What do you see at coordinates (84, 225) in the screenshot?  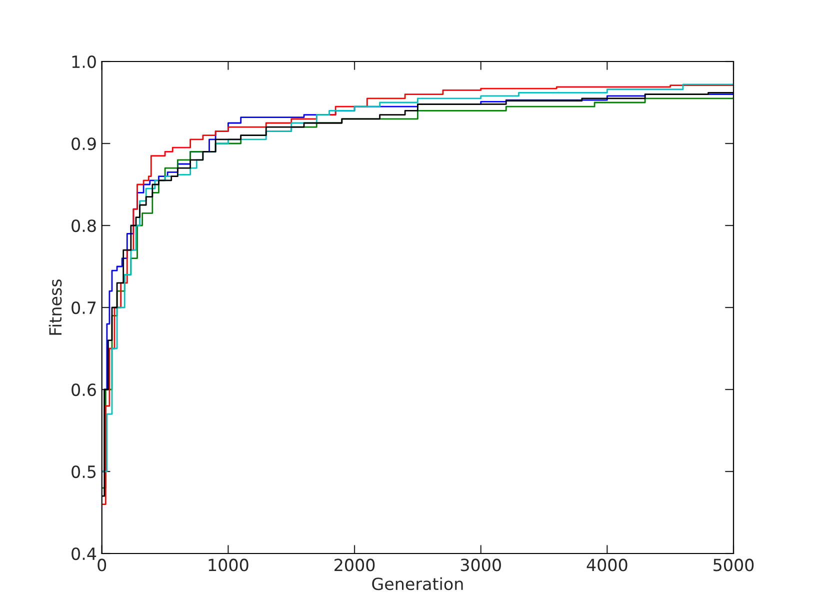 I see `y-tick-label: 0.8` at bounding box center [84, 225].